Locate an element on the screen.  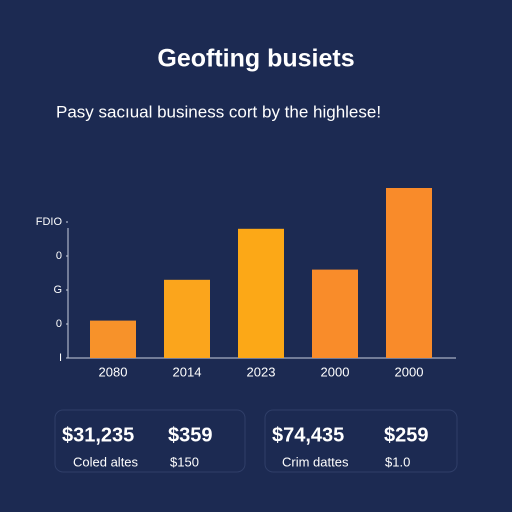
chart-title: Geofting busiets is located at coordinates (255, 59).